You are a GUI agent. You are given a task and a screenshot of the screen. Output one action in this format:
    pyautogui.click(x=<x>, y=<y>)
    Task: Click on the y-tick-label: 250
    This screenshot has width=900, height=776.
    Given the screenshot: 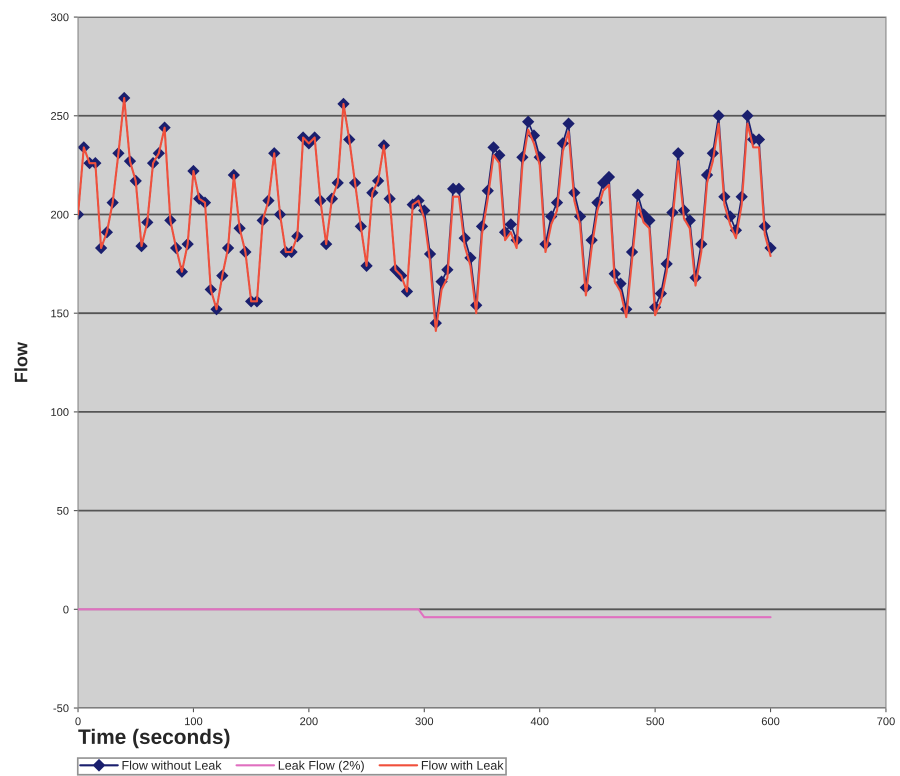 What is the action you would take?
    pyautogui.click(x=60, y=116)
    